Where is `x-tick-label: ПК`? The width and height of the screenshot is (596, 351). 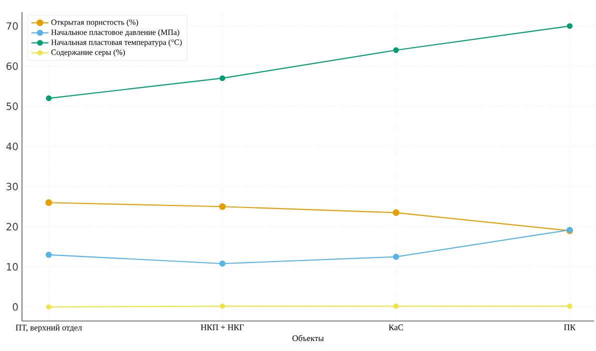 x-tick-label: ПК is located at coordinates (570, 327).